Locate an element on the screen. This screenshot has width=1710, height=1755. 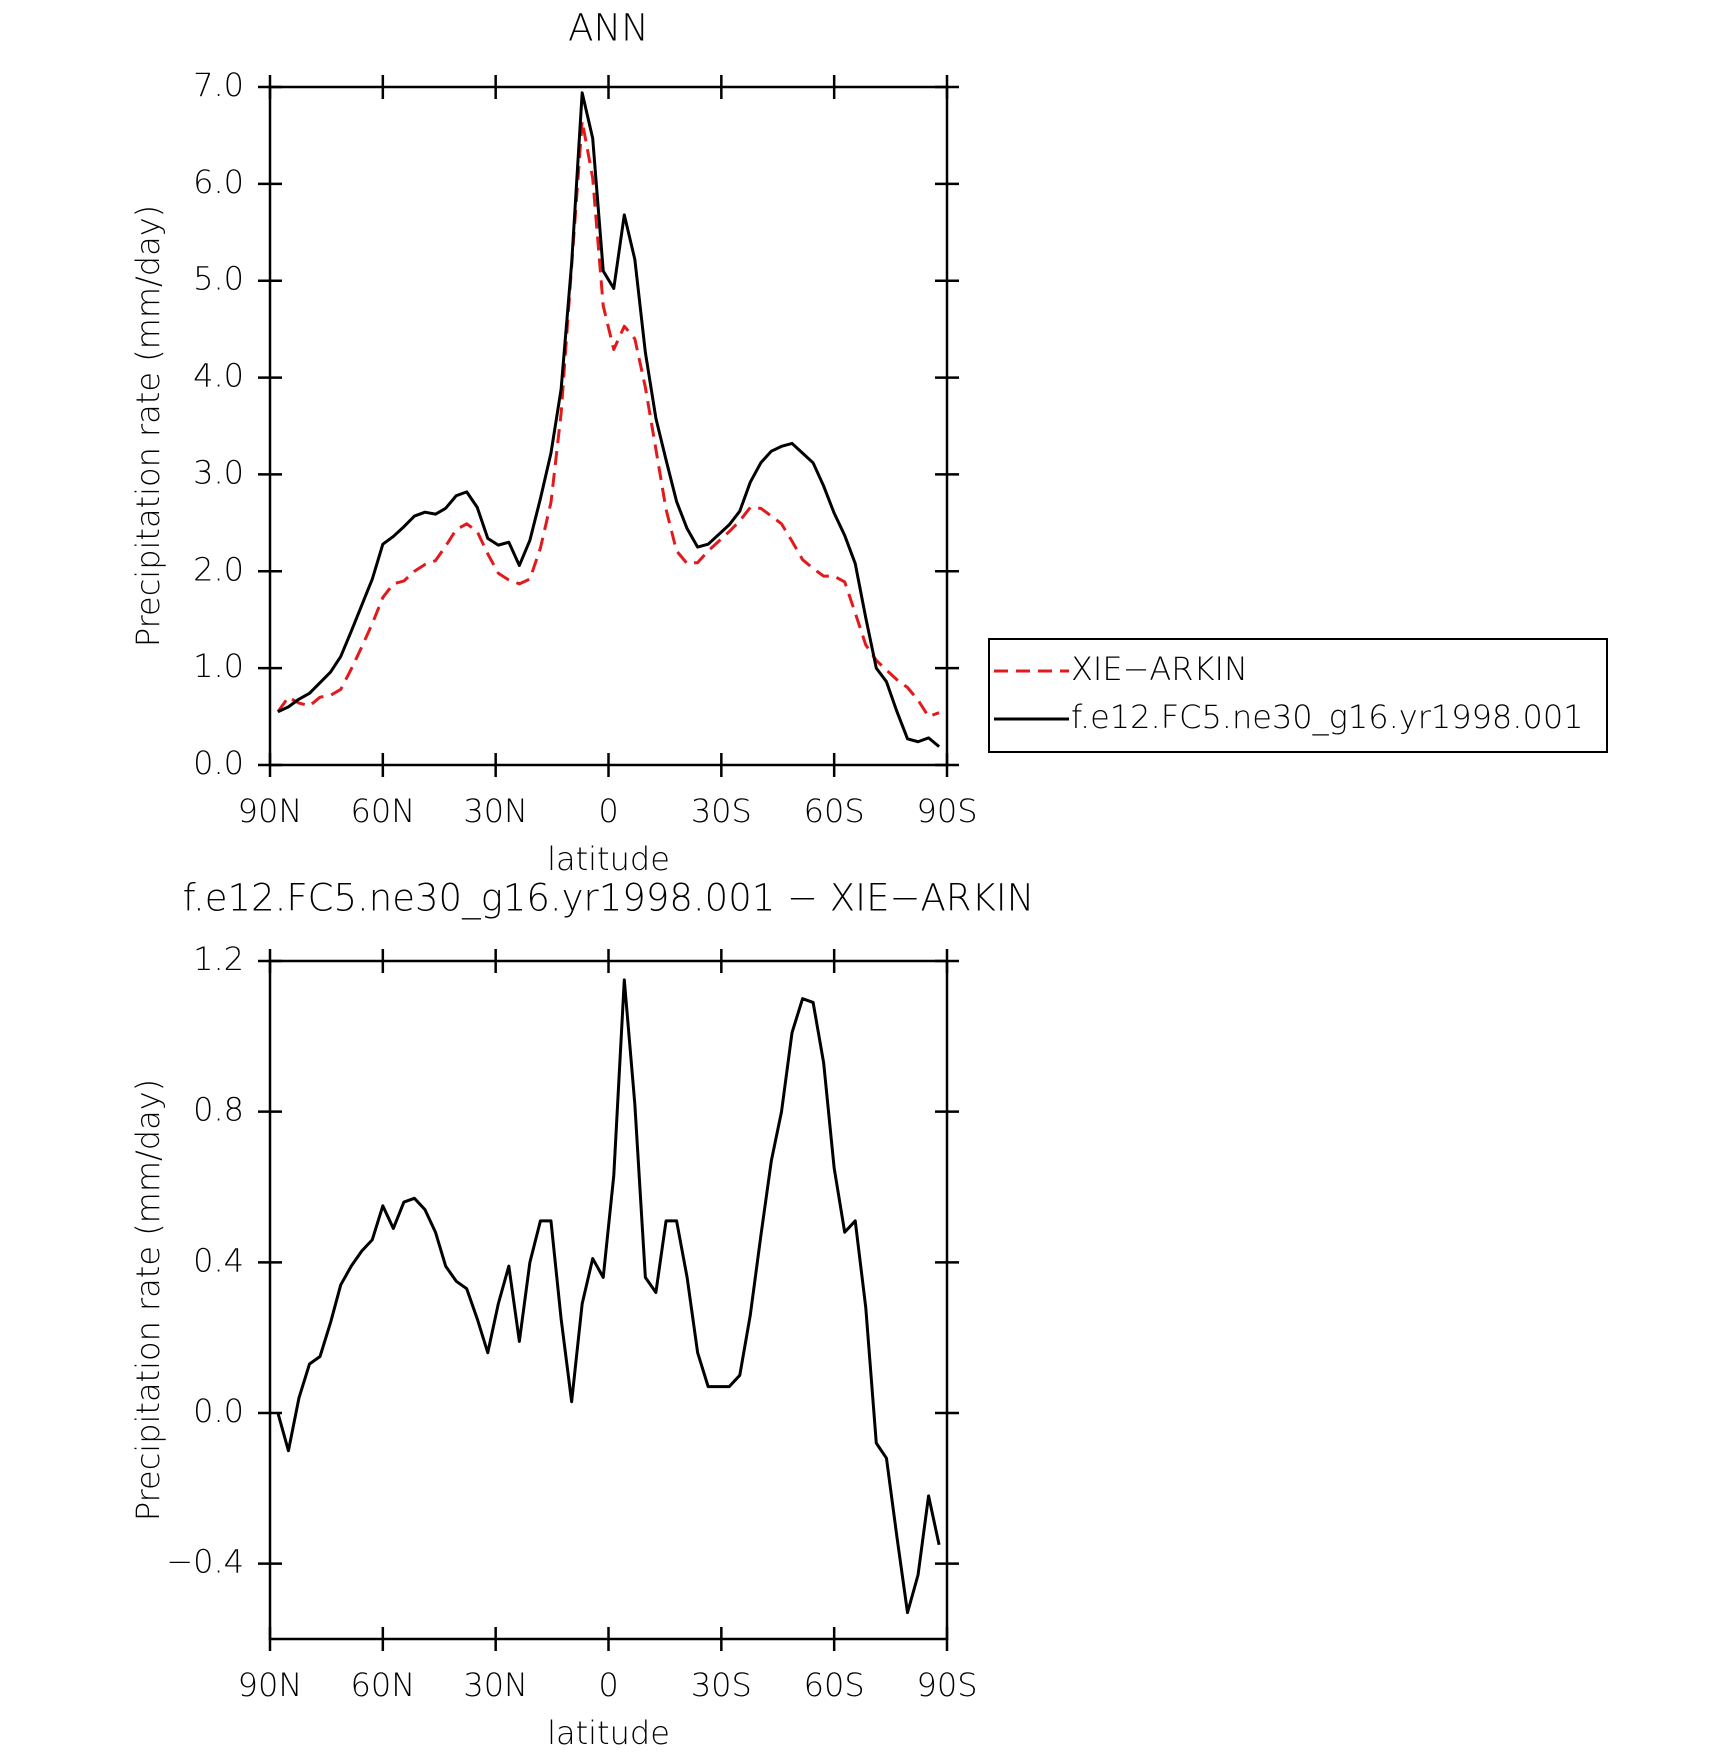
y-tick-label: 6.0 is located at coordinates (218, 182).